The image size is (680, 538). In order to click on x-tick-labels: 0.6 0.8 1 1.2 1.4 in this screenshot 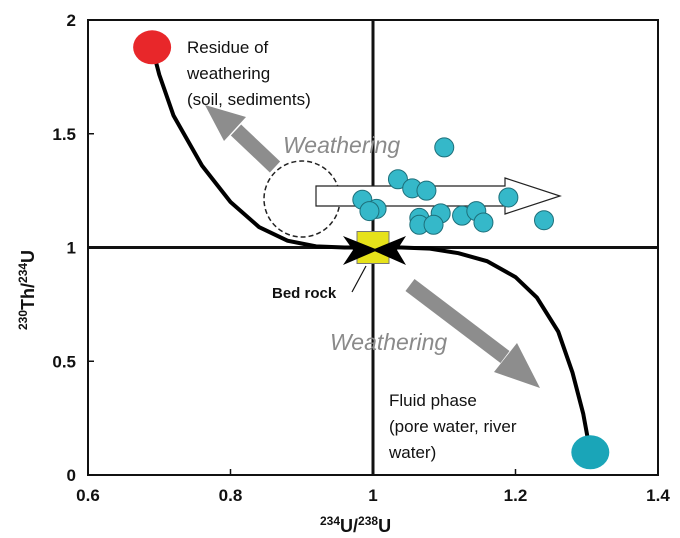, I will do `click(373, 495)`.